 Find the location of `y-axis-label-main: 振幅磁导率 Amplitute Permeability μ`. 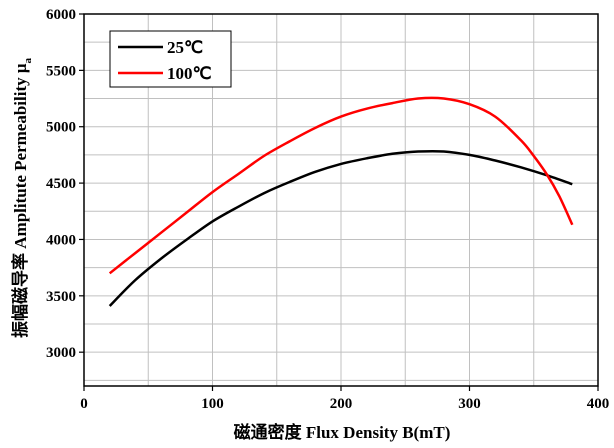

y-axis-label-main: 振幅磁导率 Amplitute Permeability μ is located at coordinates (20, 200).